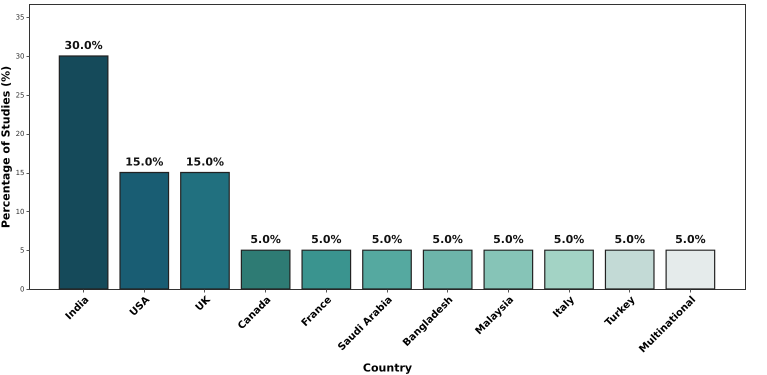 This screenshot has height=375, width=767. Describe the element at coordinates (204, 304) in the screenshot. I see `x-tick-label: UK` at that location.